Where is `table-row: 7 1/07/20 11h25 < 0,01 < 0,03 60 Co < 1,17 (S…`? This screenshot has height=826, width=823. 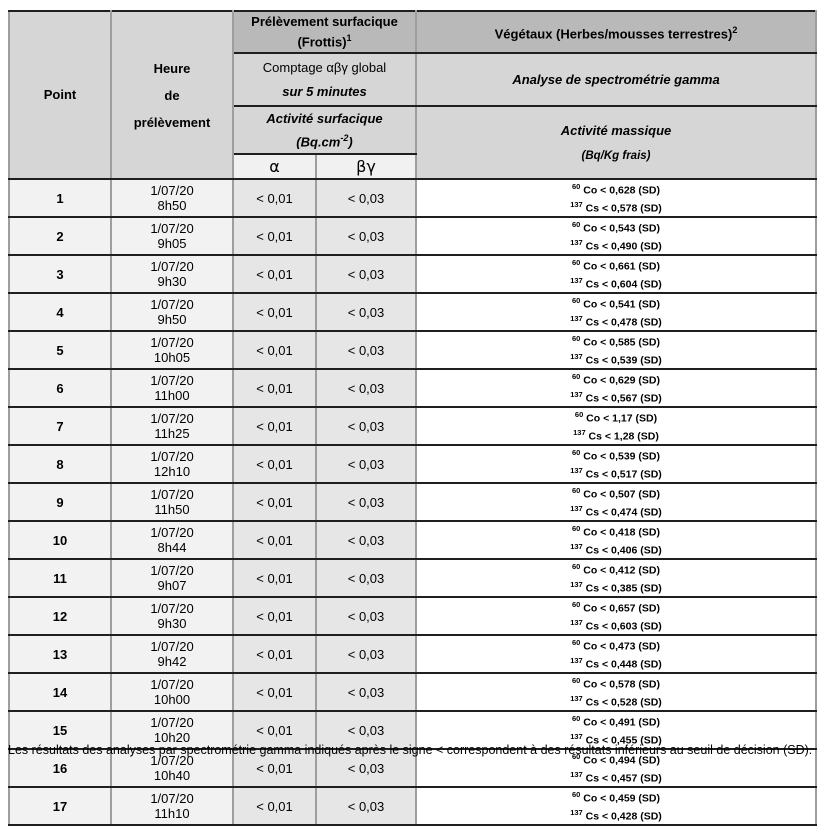 table-row: 7 1/07/20 11h25 < 0,01 < 0,03 60 Co < 1,17 (S… is located at coordinates (412, 426).